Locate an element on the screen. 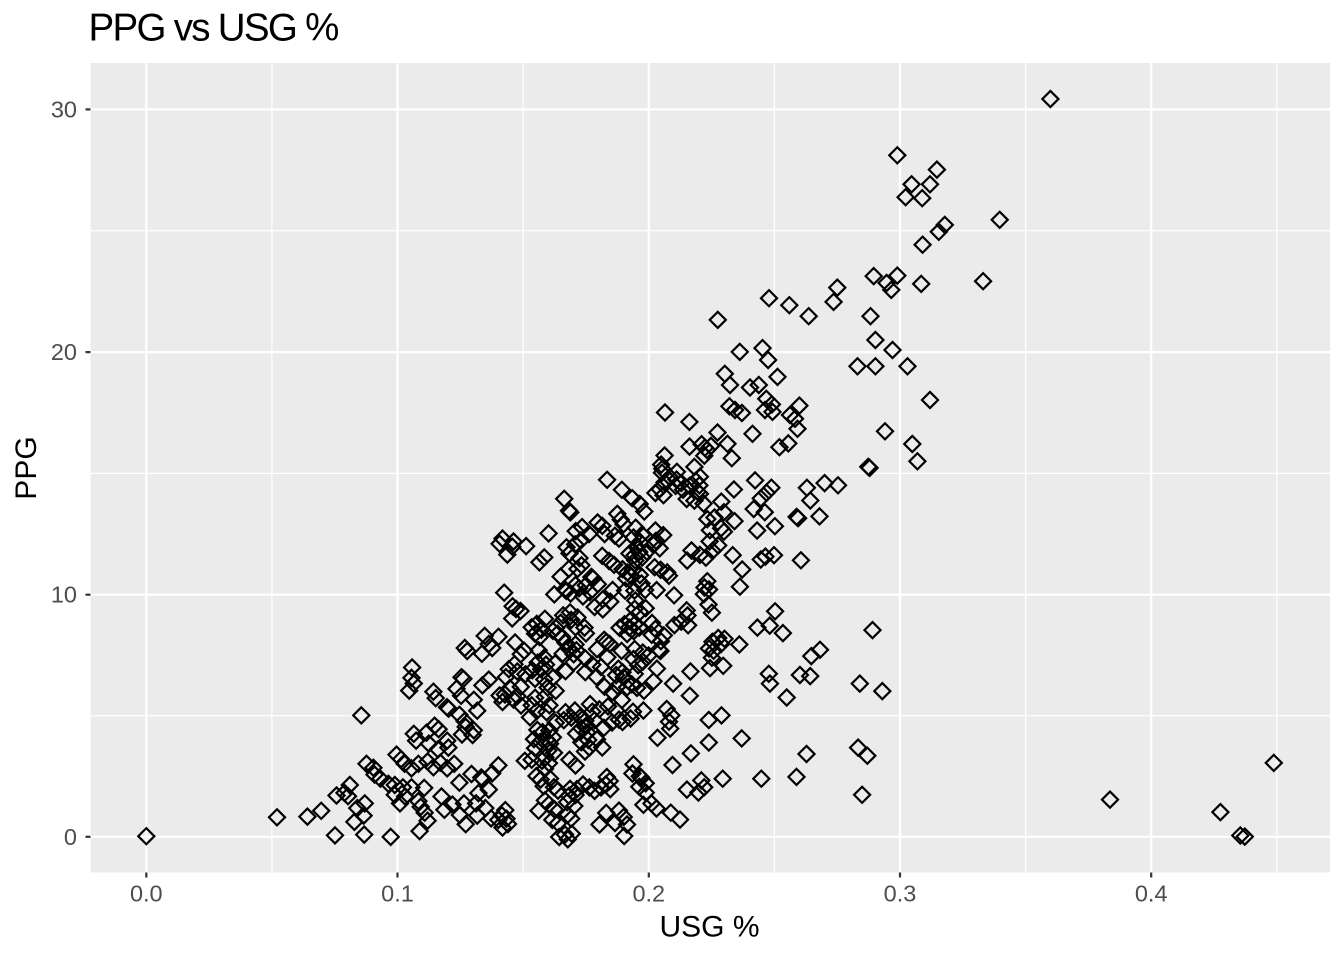 This screenshot has height=960, width=1344. svg-text: 0.3 is located at coordinates (900, 894).